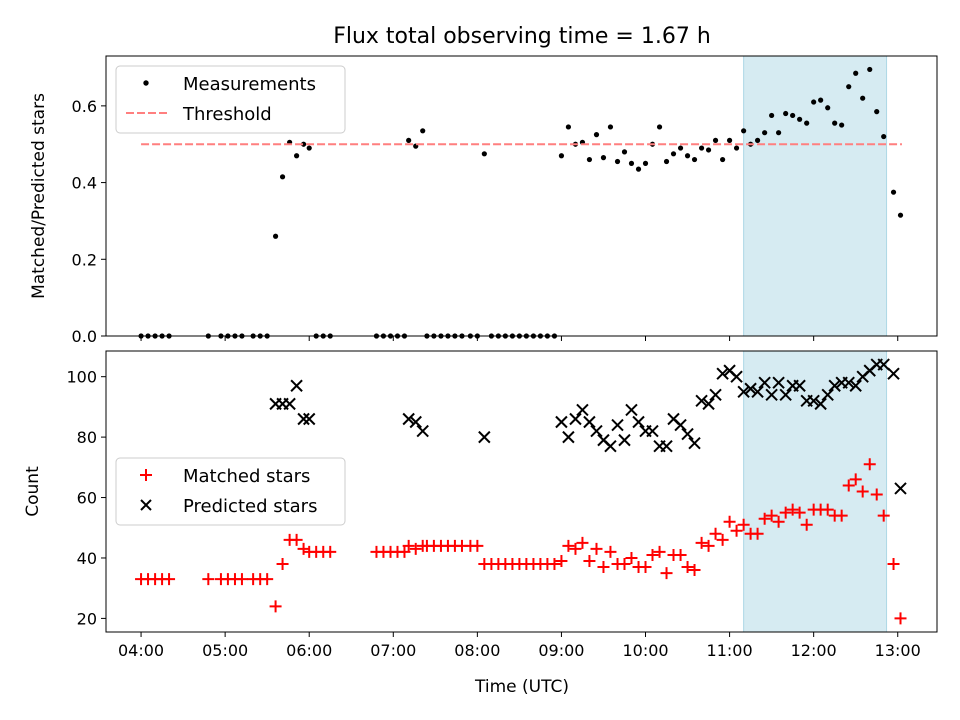  Describe the element at coordinates (730, 650) in the screenshot. I see `x-tick-label: 11:00` at that location.